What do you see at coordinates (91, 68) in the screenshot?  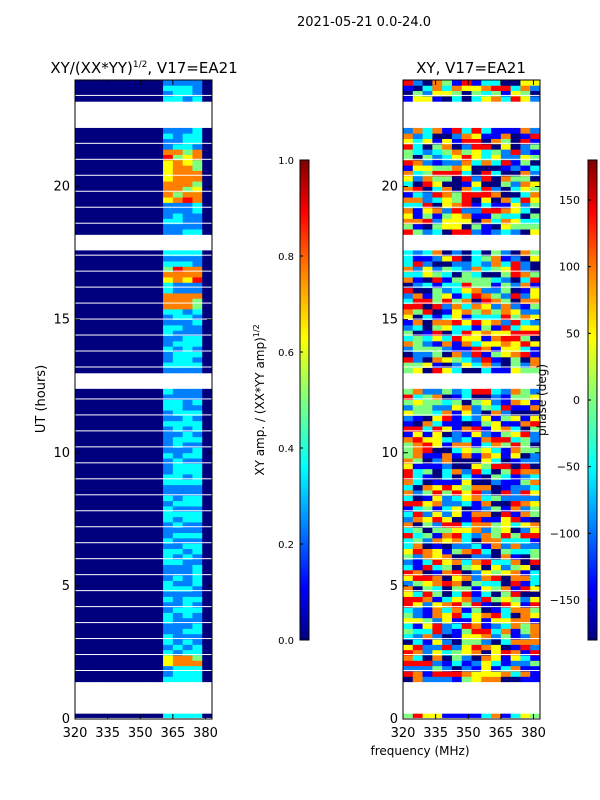 I see `amplitude-title-main: XY/(XX*YY)` at bounding box center [91, 68].